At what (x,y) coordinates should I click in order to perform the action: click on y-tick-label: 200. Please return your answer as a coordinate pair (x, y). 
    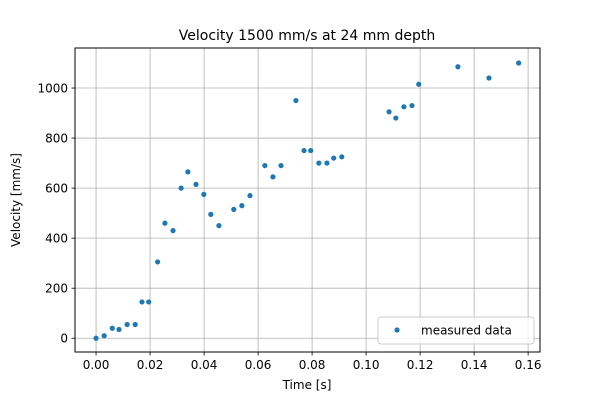
    Looking at the image, I should click on (56, 289).